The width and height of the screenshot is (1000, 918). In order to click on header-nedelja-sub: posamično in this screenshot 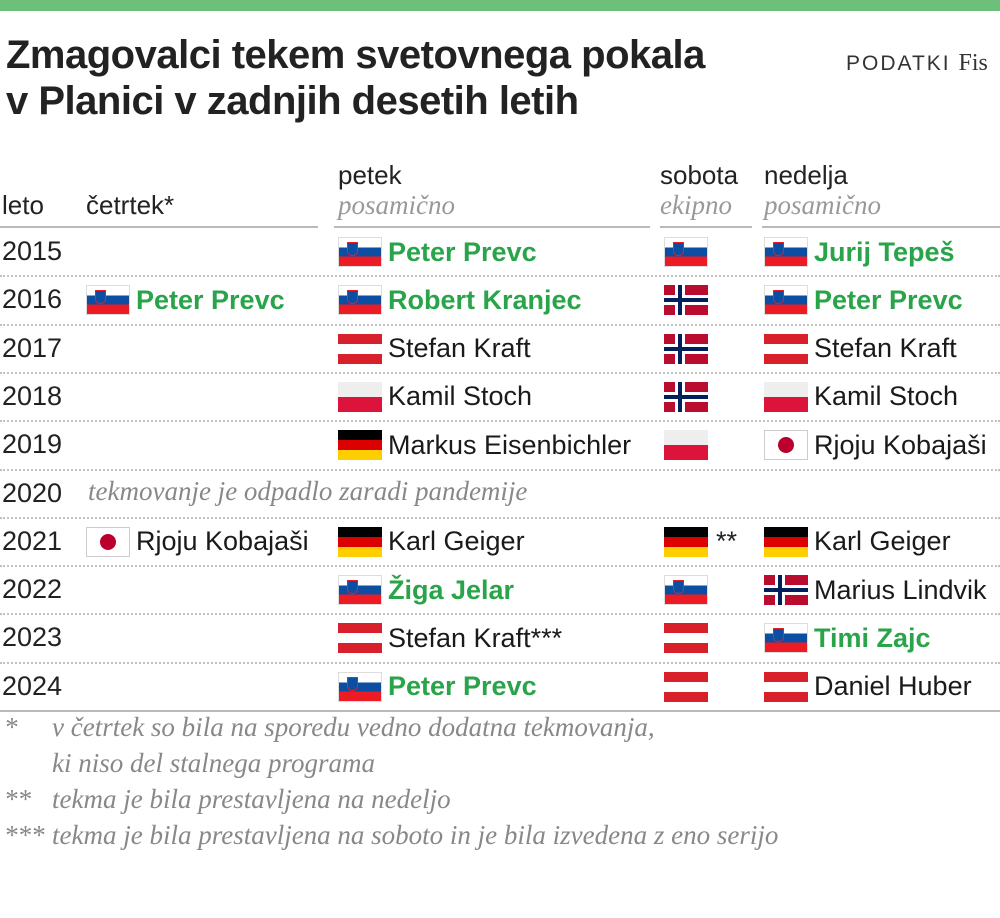, I will do `click(822, 205)`.